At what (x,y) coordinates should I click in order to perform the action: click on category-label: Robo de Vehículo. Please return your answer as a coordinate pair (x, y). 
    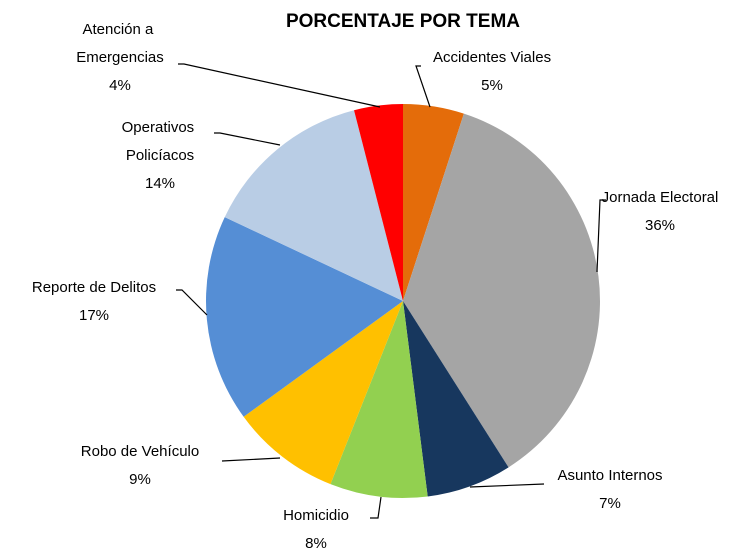
    Looking at the image, I should click on (140, 451).